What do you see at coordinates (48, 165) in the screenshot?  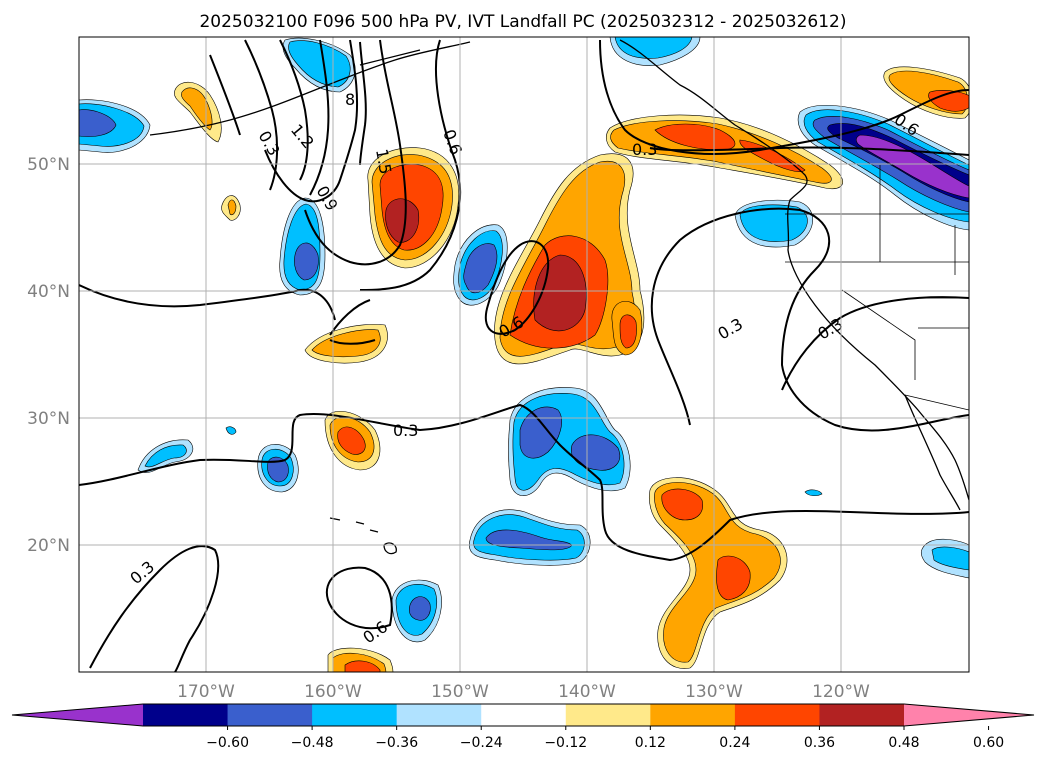 I see `lat-label-50n: 50°N` at bounding box center [48, 165].